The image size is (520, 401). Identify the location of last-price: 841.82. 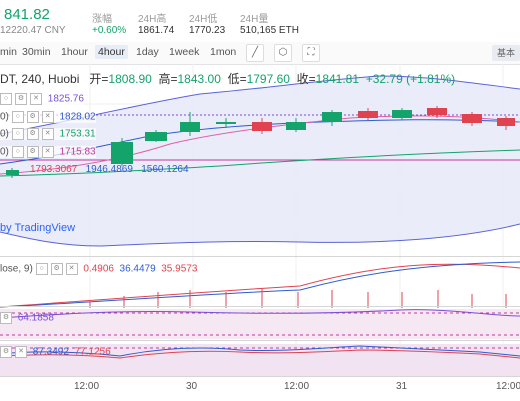
(27, 14).